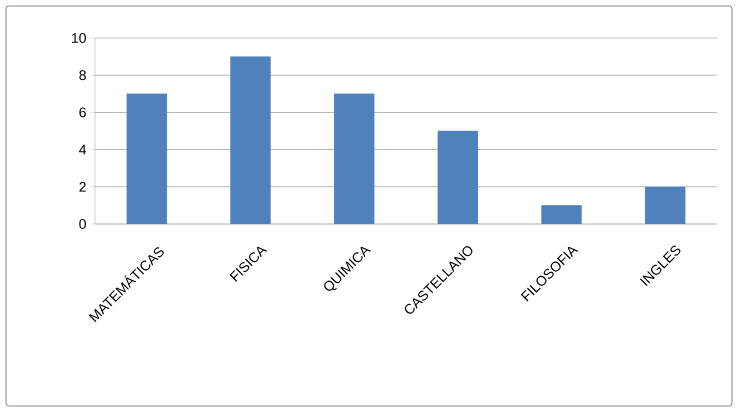 This screenshot has width=738, height=412. I want to click on y-tick-label: 8, so click(82, 75).